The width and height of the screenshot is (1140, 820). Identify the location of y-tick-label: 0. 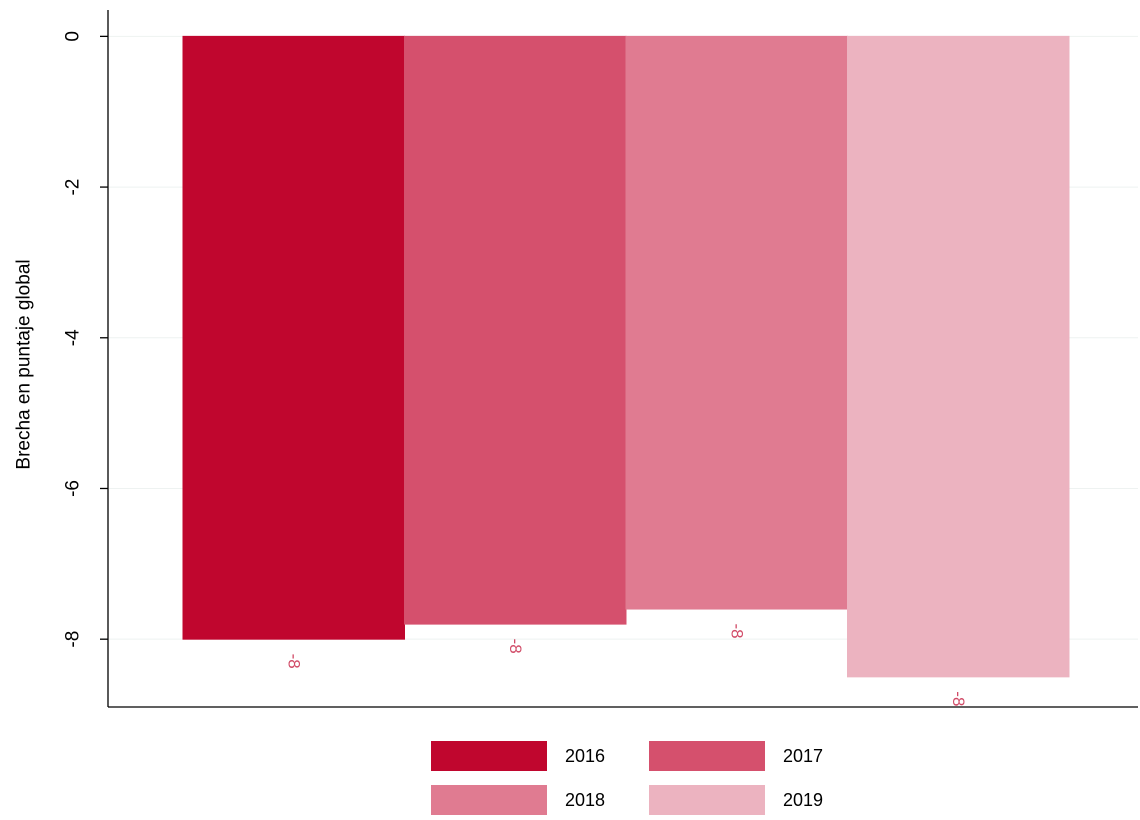
(73, 36).